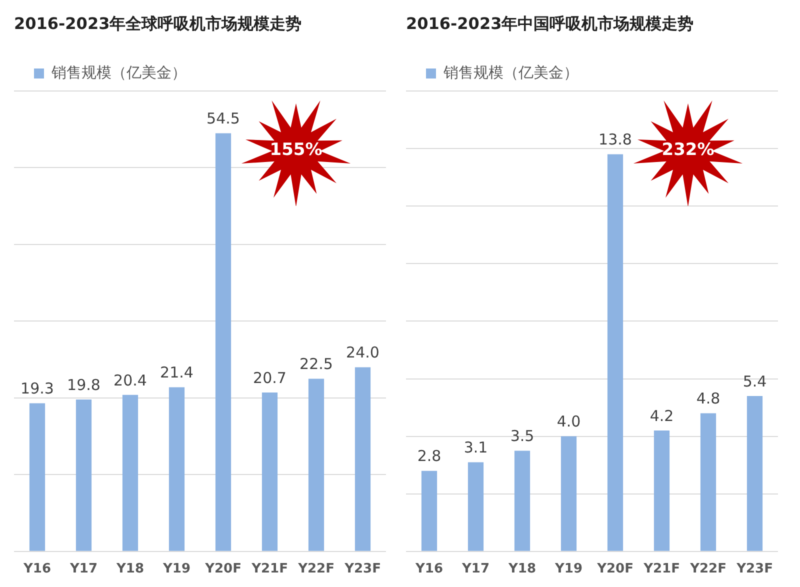 The width and height of the screenshot is (800, 587). I want to click on data-label: 4.2, so click(662, 415).